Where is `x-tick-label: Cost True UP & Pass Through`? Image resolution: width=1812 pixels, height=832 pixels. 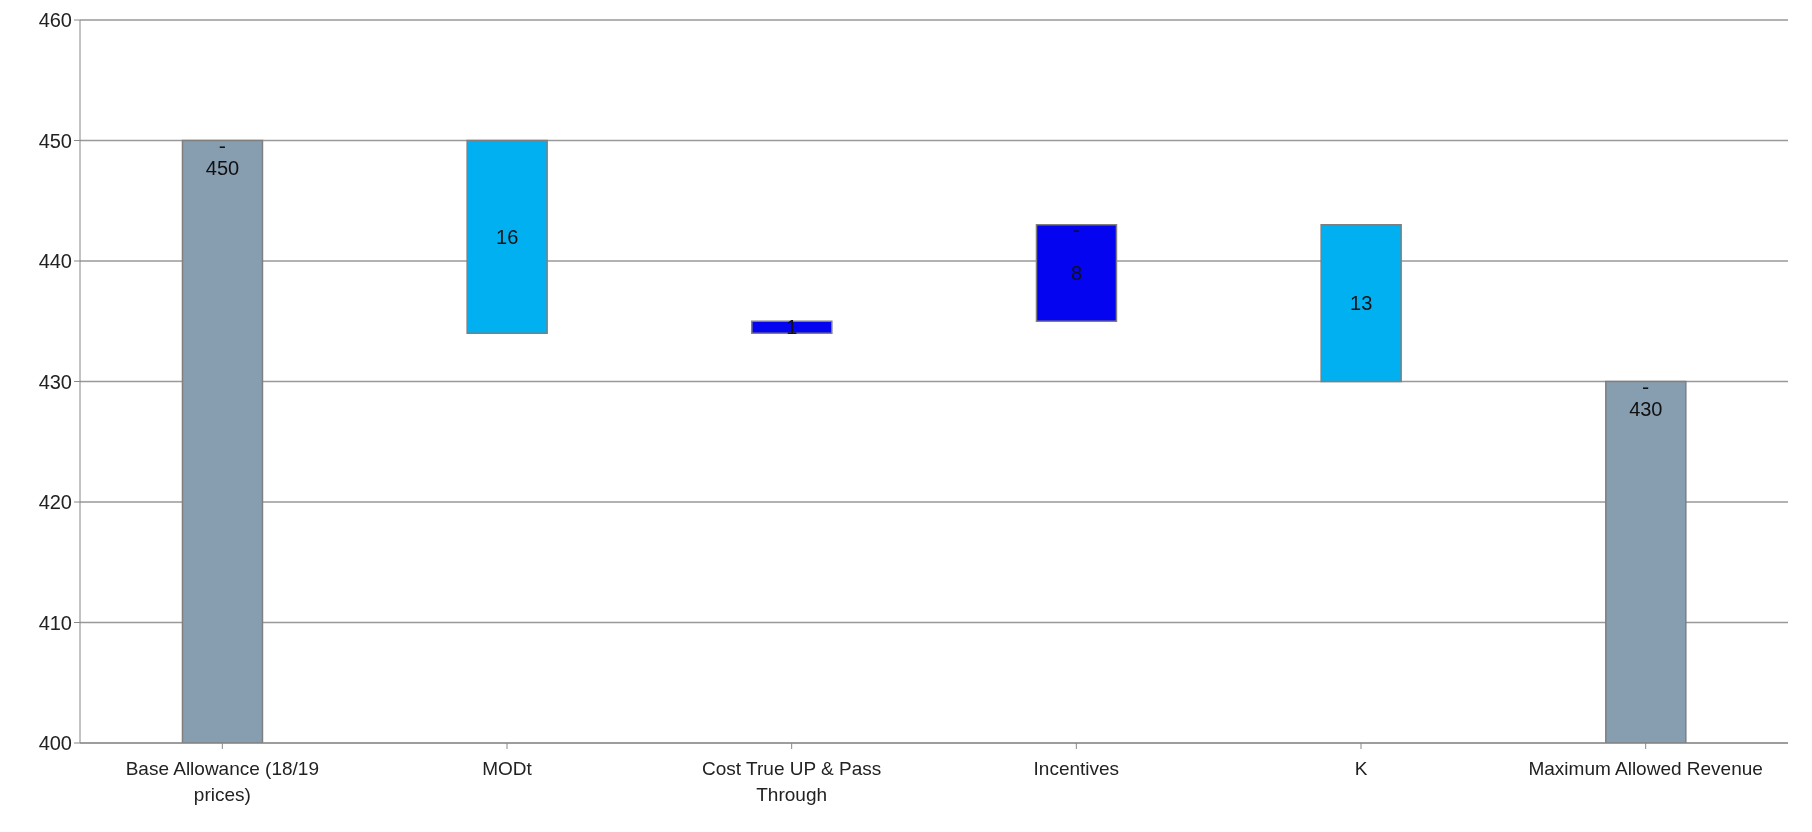 x-tick-label: Cost True UP & Pass Through is located at coordinates (792, 781).